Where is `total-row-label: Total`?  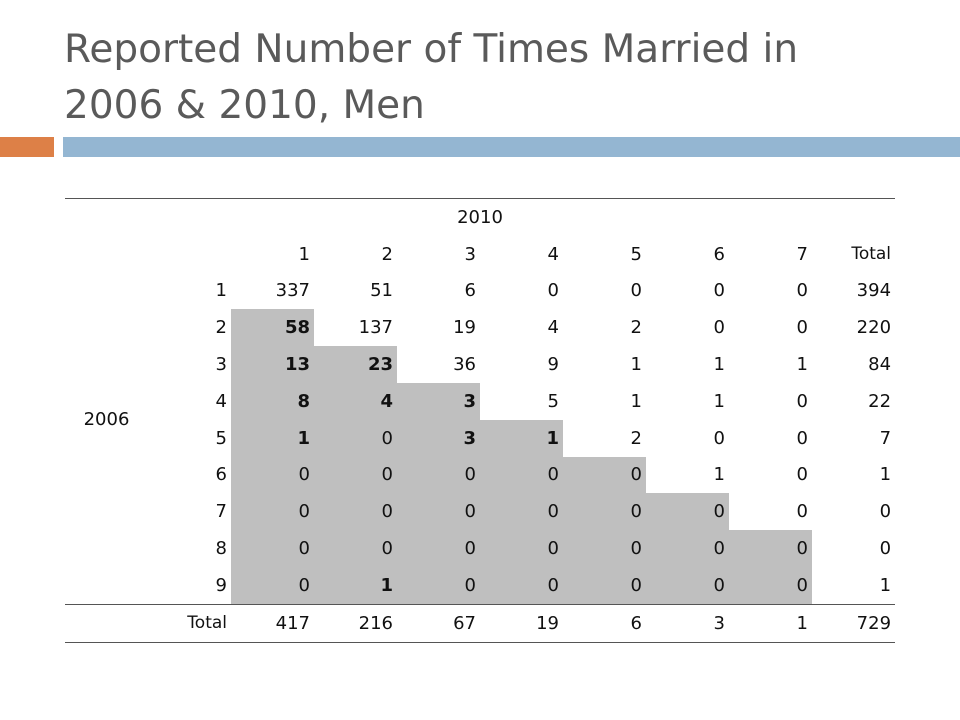
total-row-label: Total is located at coordinates (189, 623).